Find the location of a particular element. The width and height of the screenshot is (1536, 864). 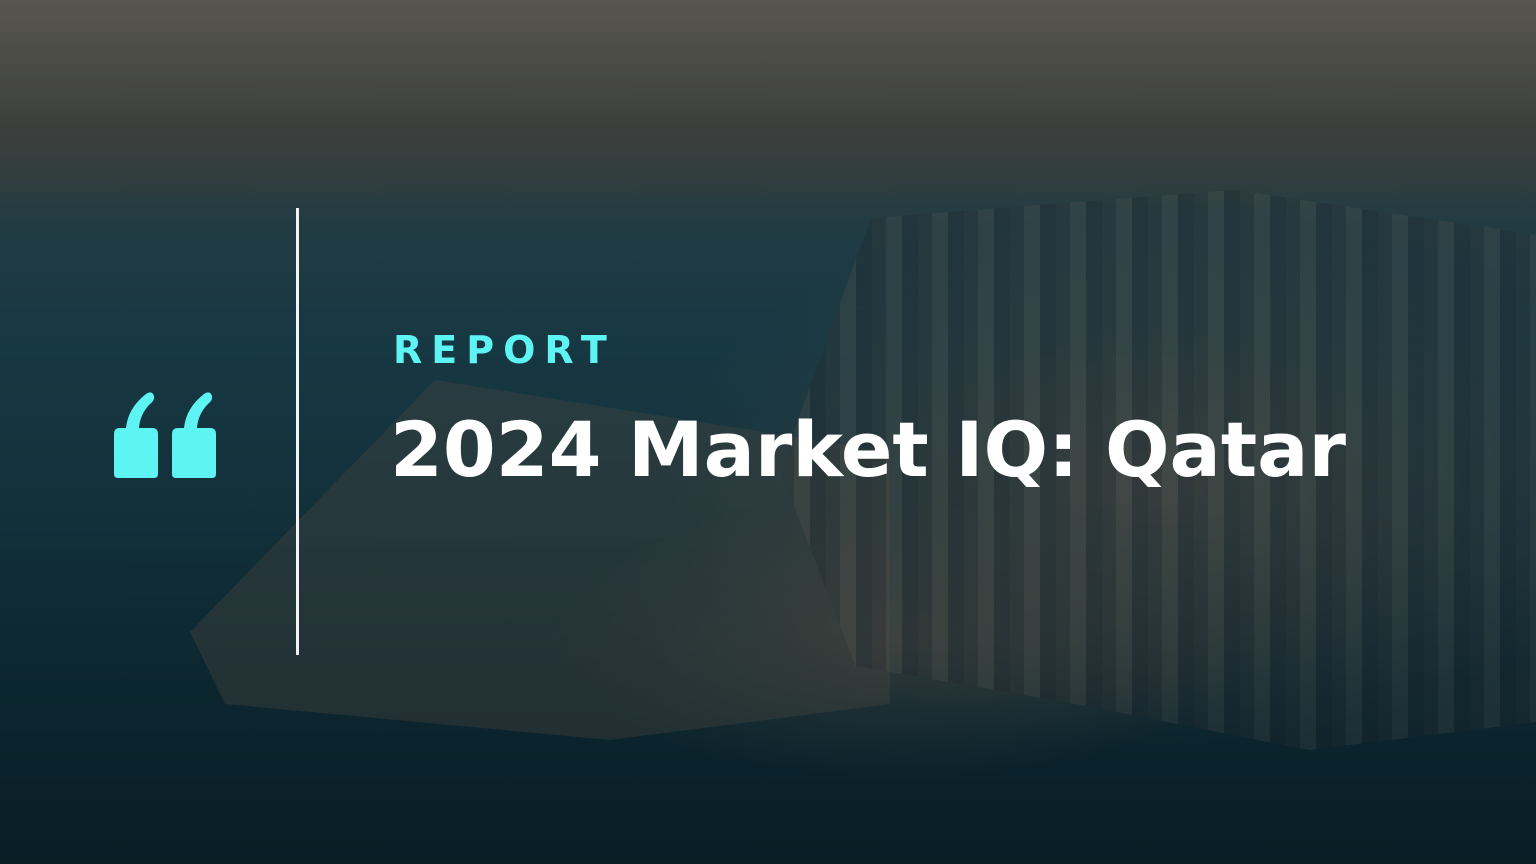

quote-mark-icon is located at coordinates (165, 435).